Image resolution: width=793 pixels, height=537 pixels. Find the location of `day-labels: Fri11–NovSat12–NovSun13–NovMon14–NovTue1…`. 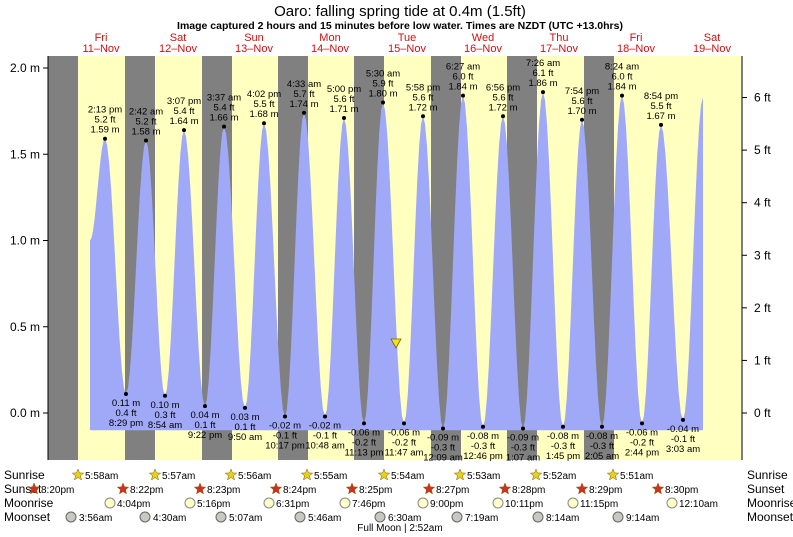

day-labels: Fri11–NovSat12–NovSun13–NovMon14–NovTue1… is located at coordinates (406, 43).